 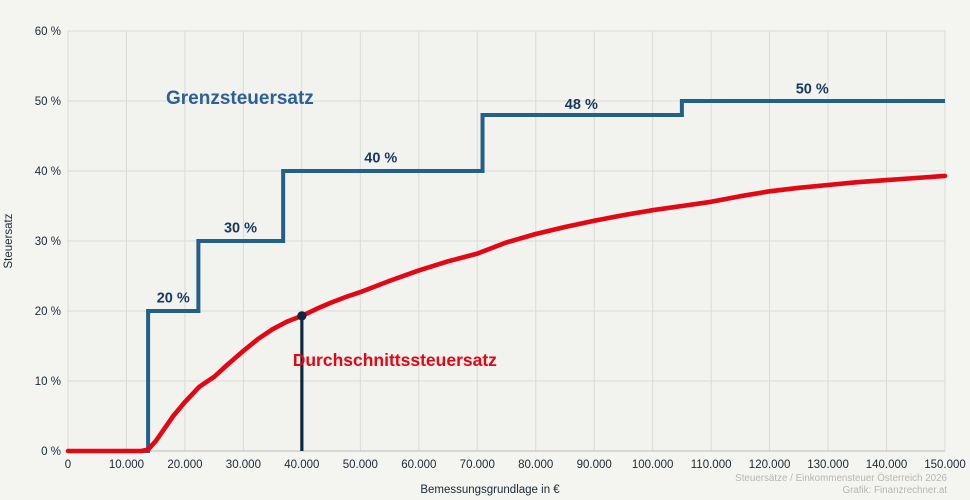 What do you see at coordinates (240, 98) in the screenshot?
I see `series-label-grenzsteuersatz: Grenzsteuersatz` at bounding box center [240, 98].